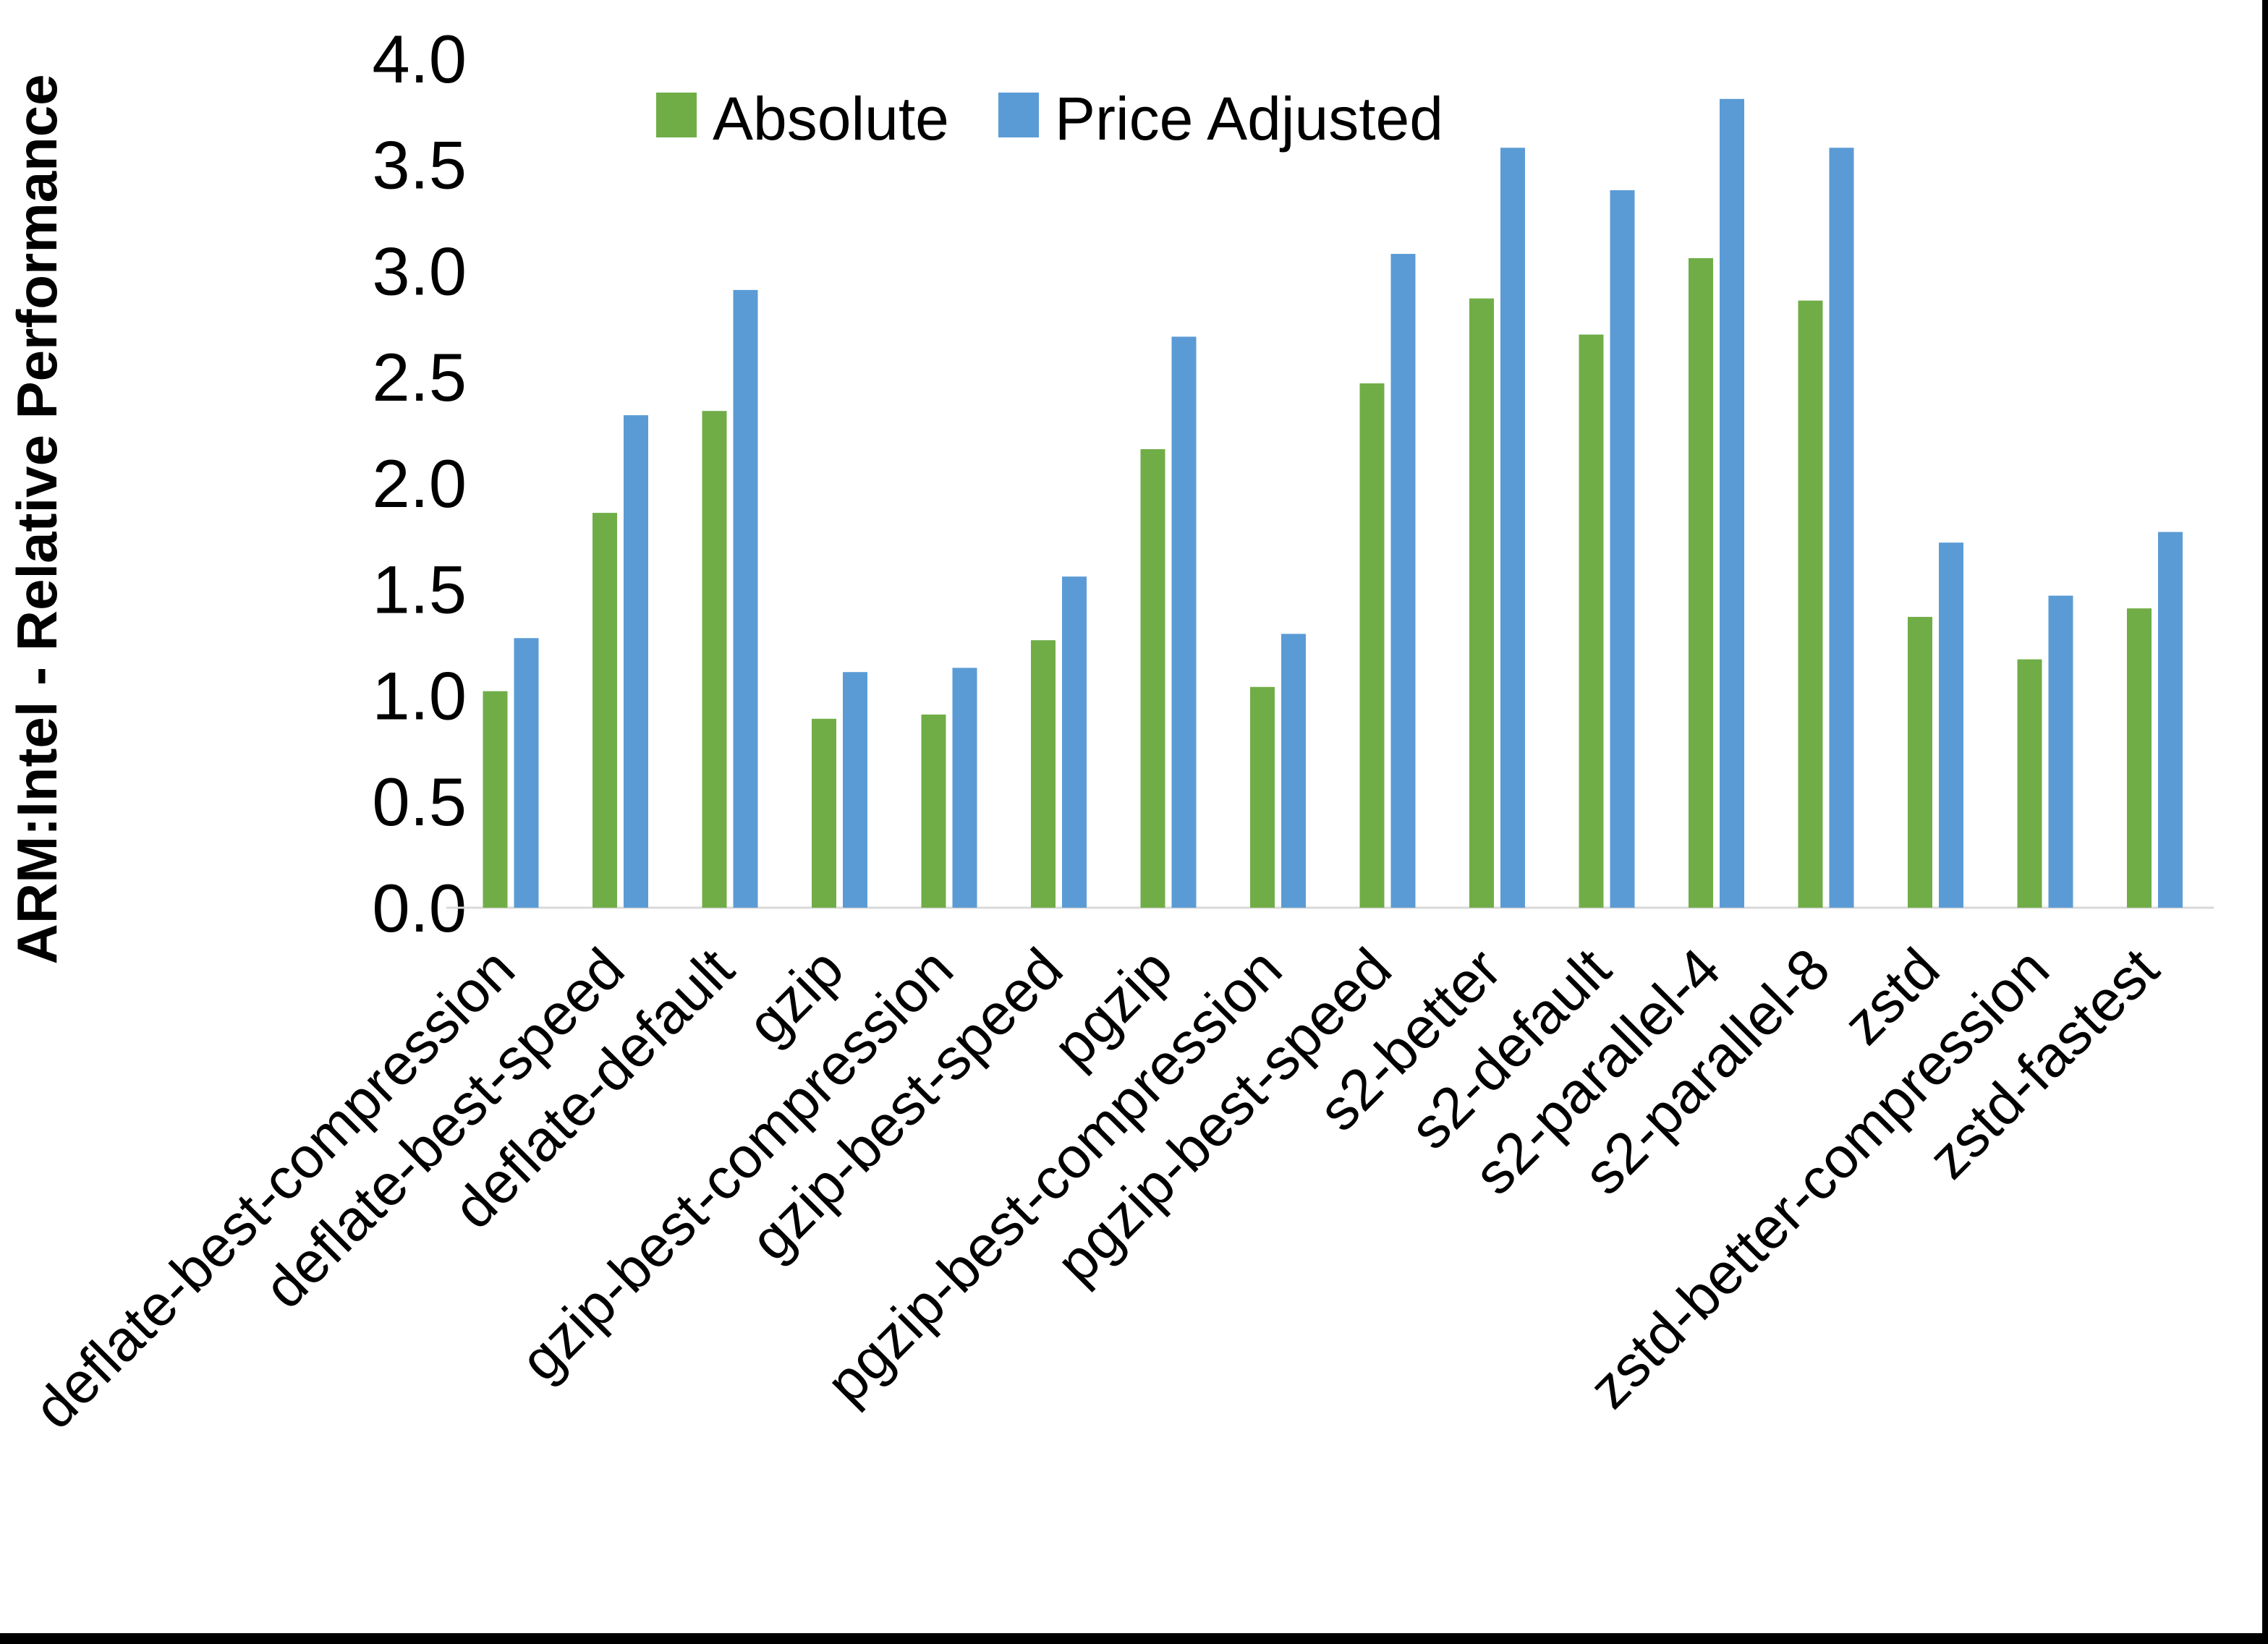  I want to click on bar-absolute-deflate-best-compression, so click(496, 799).